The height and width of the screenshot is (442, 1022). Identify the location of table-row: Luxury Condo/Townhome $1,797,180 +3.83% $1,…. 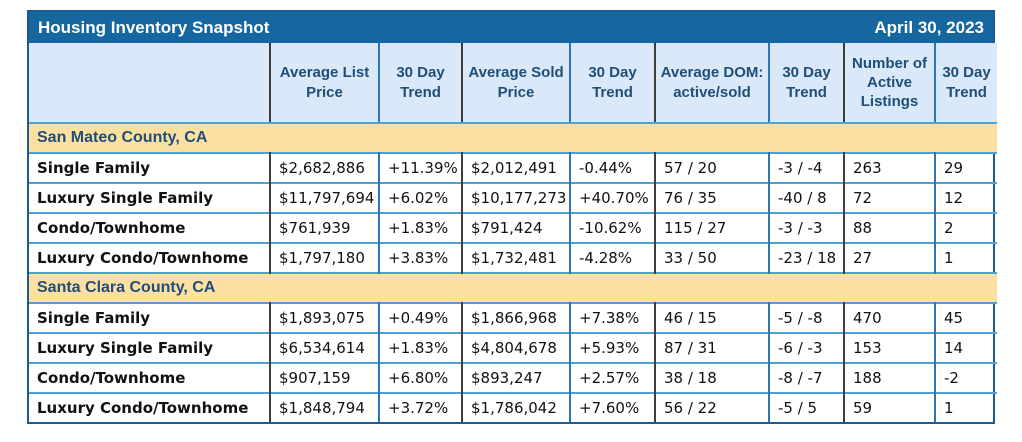
(513, 258).